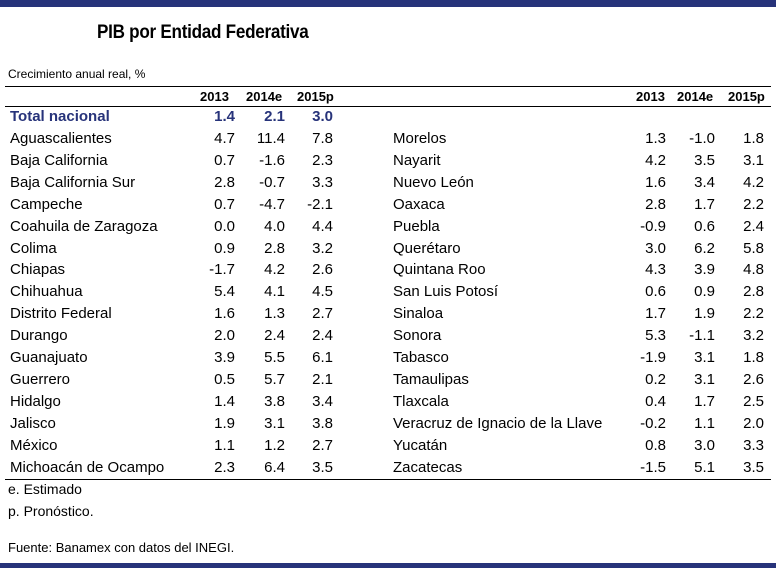  Describe the element at coordinates (417, 160) in the screenshot. I see `state-name: Nayarit` at that location.